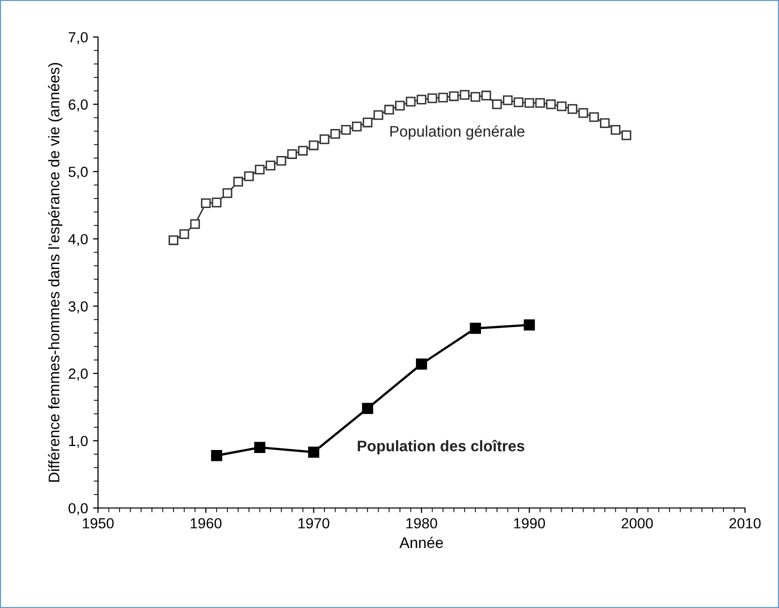 The image size is (779, 608). What do you see at coordinates (78, 172) in the screenshot?
I see `y-tick-label: 5,0` at bounding box center [78, 172].